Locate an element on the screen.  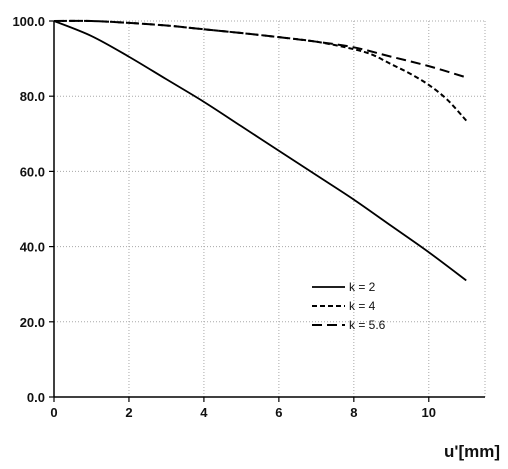
legend: k = 2 k = 4 k = 5.6 is located at coordinates (349, 306).